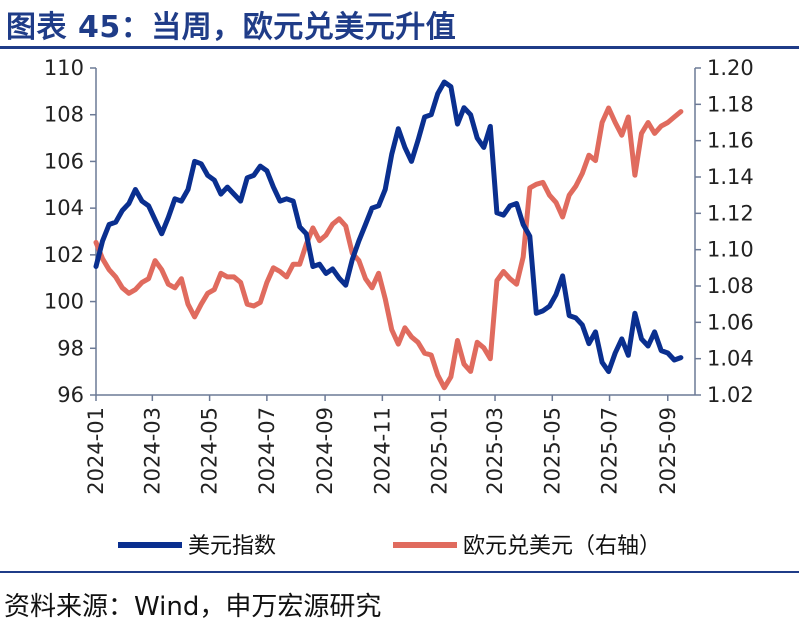  Describe the element at coordinates (210, 451) in the screenshot. I see `x-tick-label: 2024-05` at that location.